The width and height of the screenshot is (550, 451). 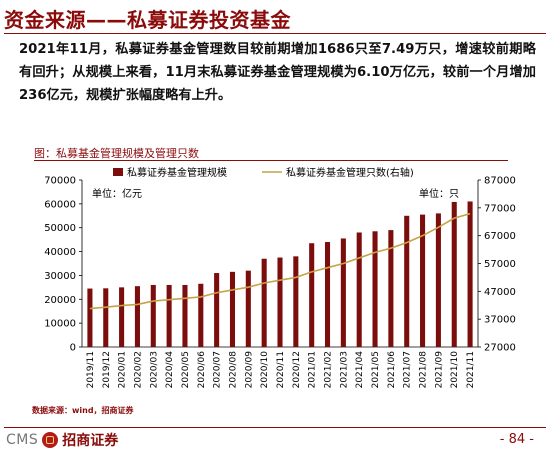 I want to click on x-tick-label: 2020/09, so click(x=249, y=370).